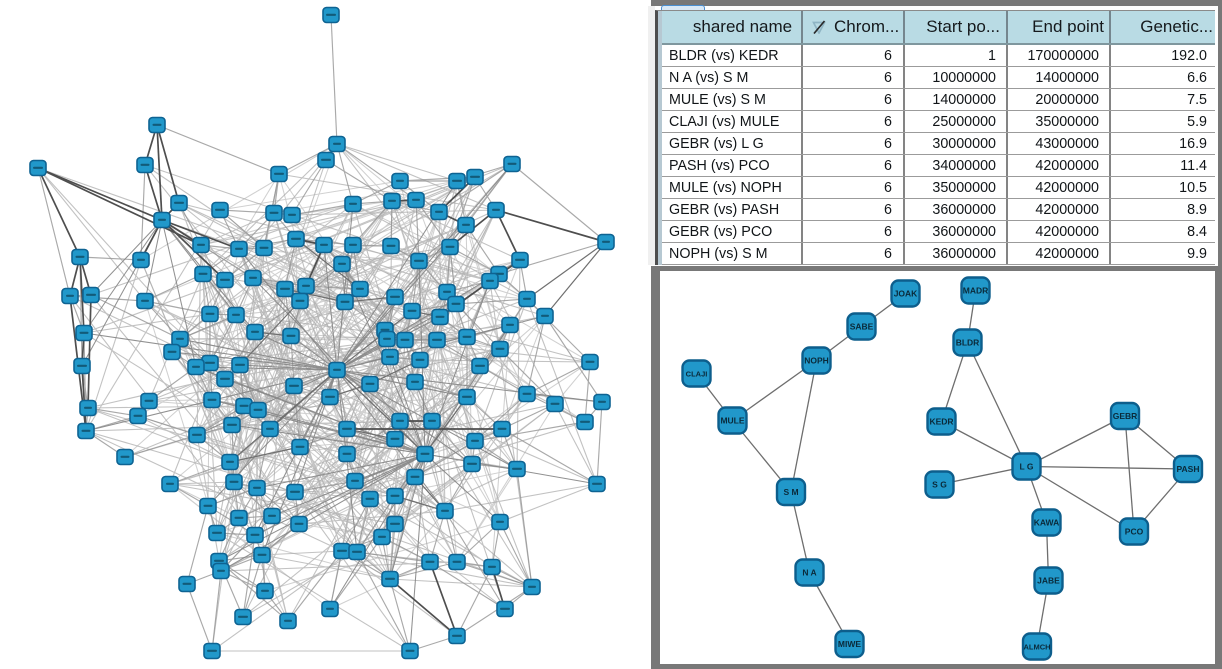  Describe the element at coordinates (862, 327) in the screenshot. I see `svg-text: SABE` at that location.